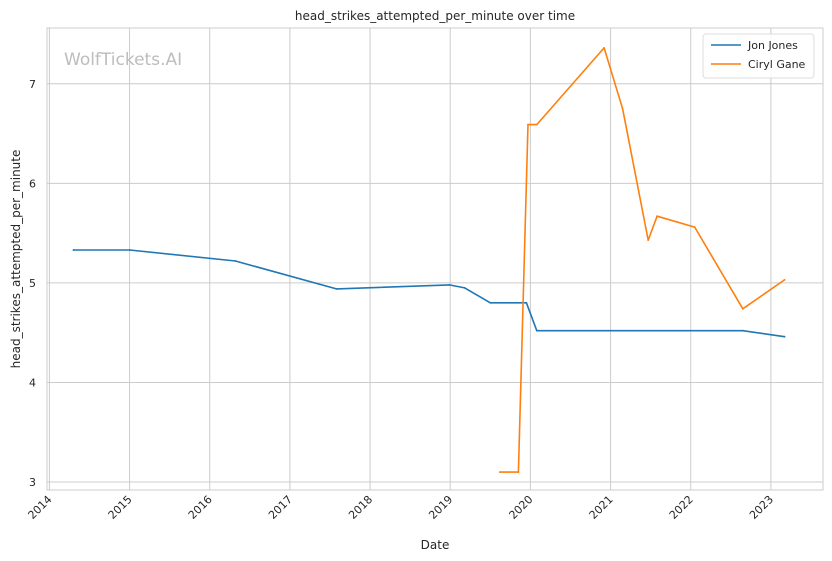 This screenshot has height=561, width=832. I want to click on legend-label-ciryl-gane: Ciryl Gane, so click(777, 64).